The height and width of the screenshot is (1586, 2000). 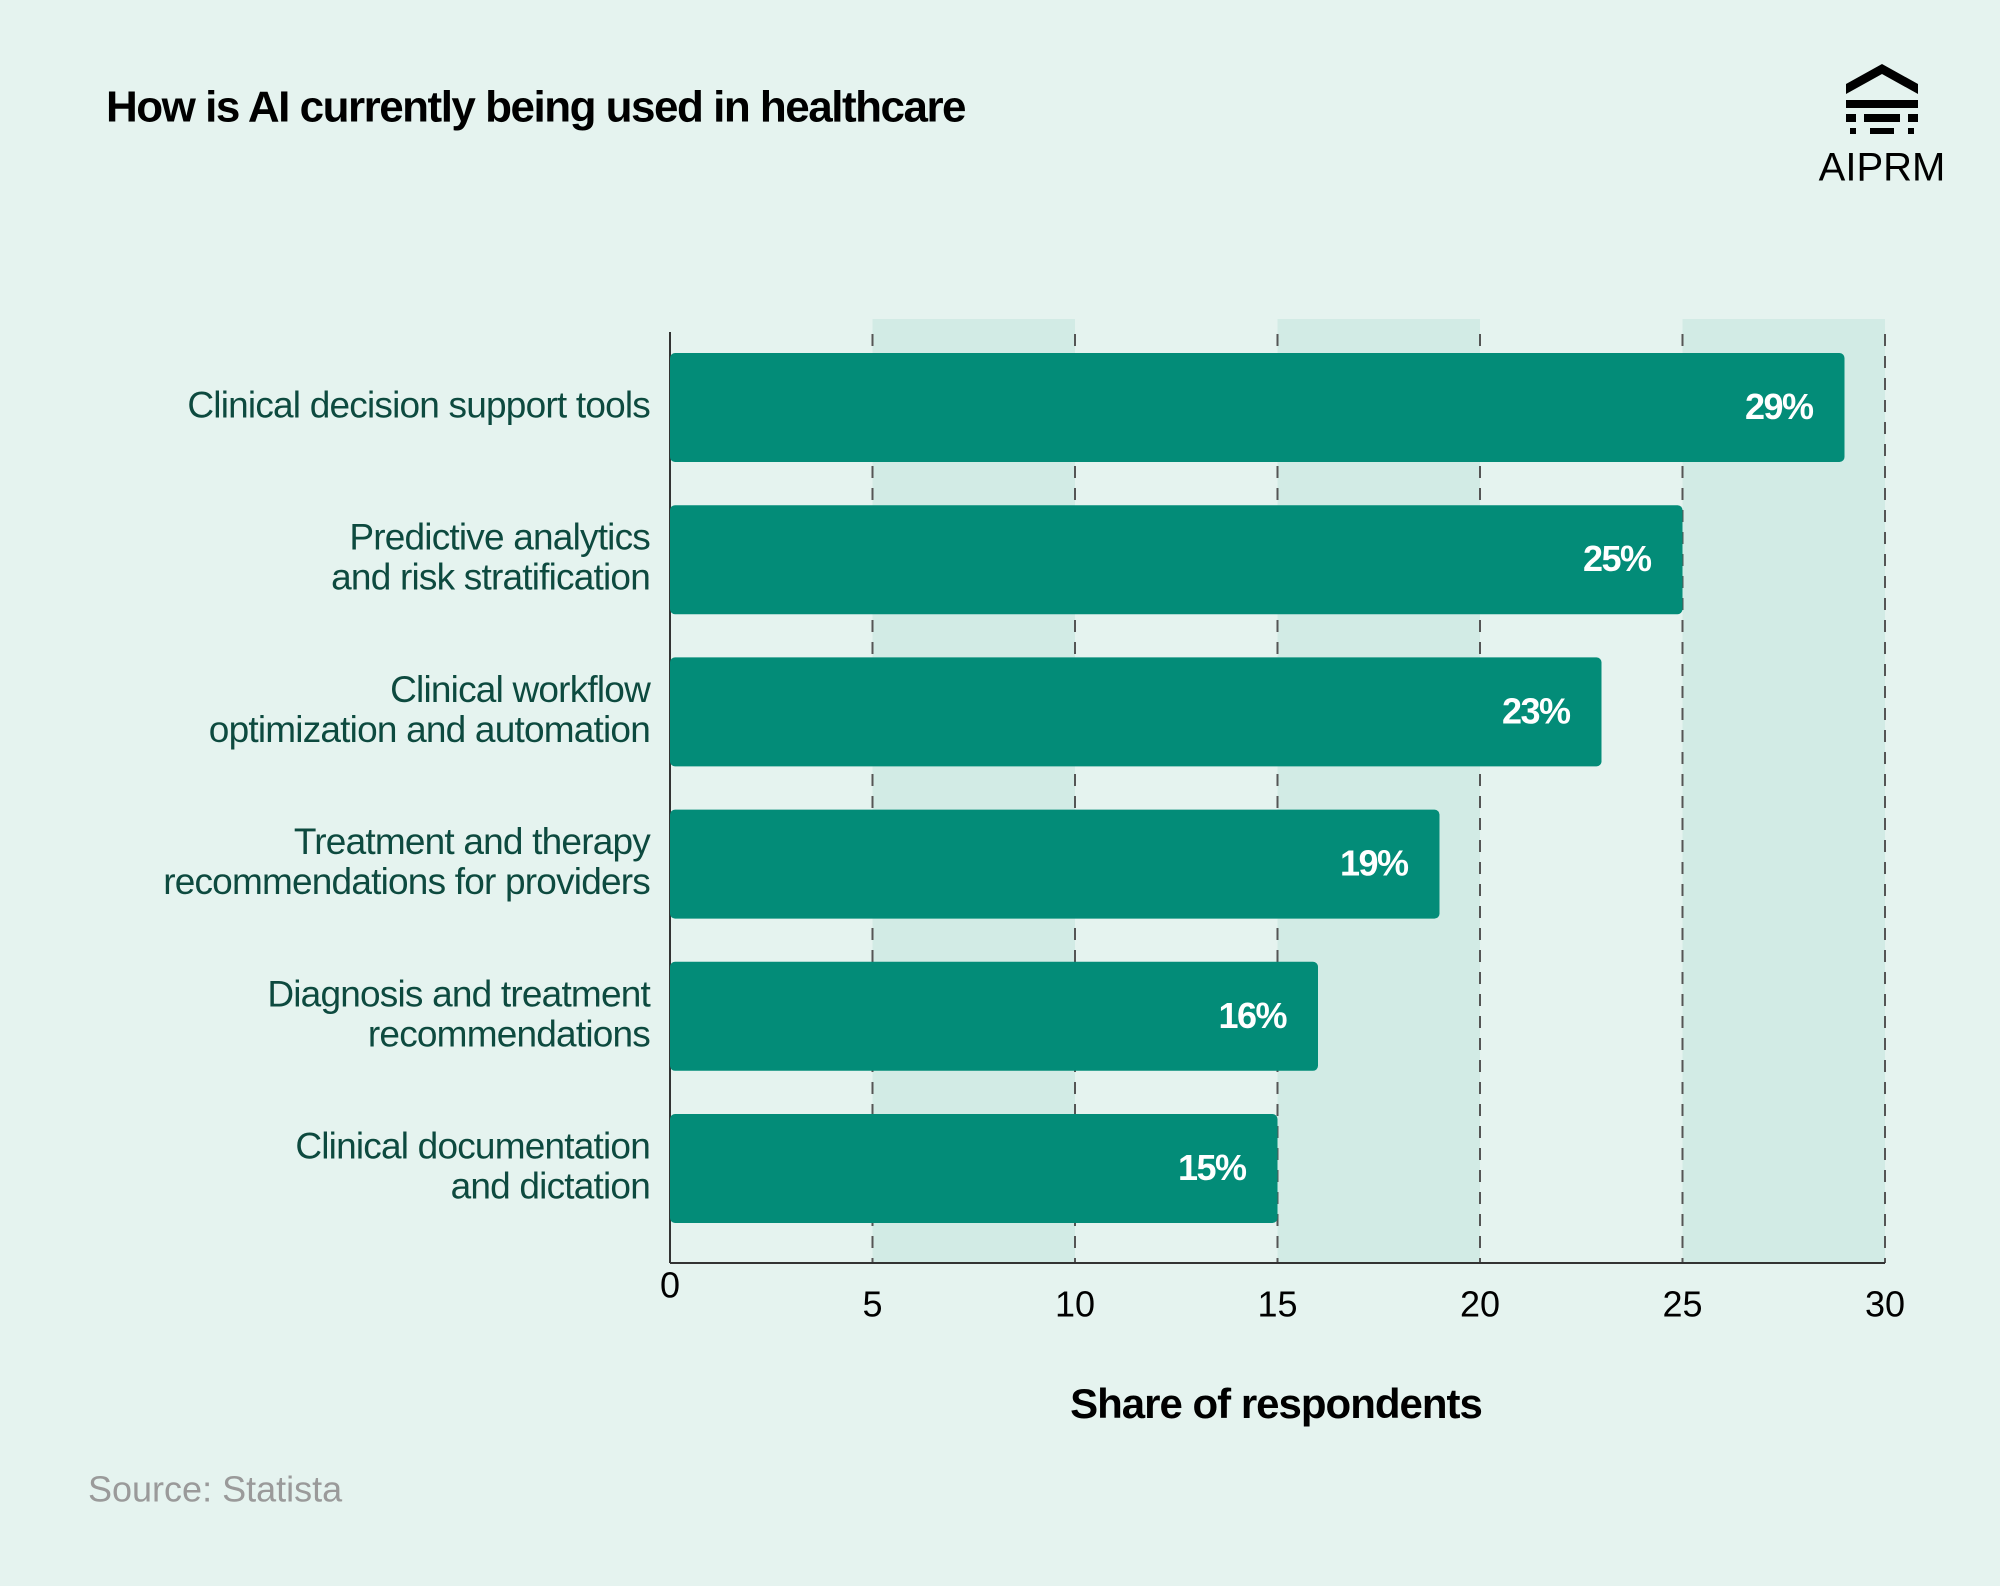 What do you see at coordinates (872, 1304) in the screenshot?
I see `x-tick-label: 5` at bounding box center [872, 1304].